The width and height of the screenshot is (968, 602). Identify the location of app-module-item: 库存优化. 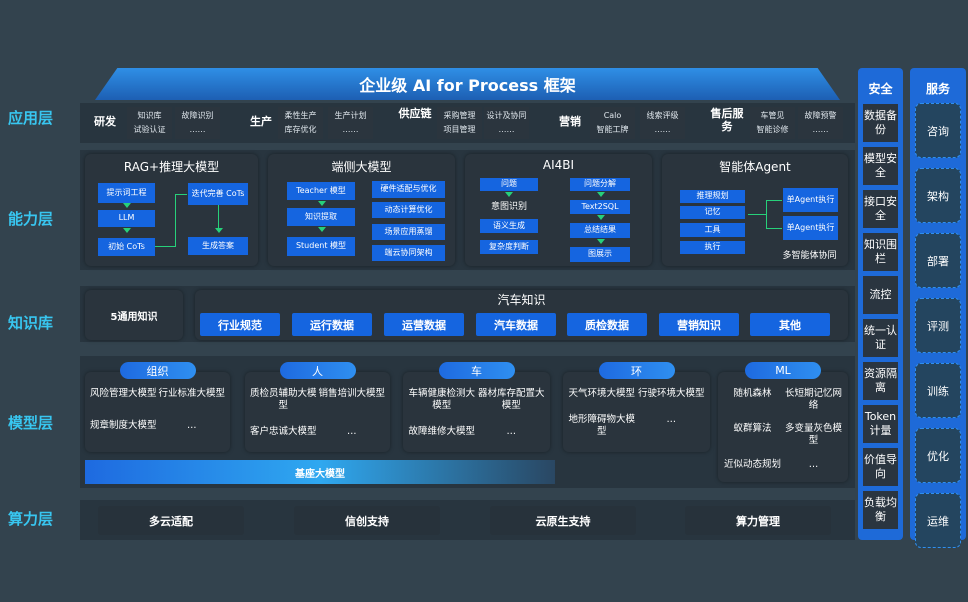
(300, 129).